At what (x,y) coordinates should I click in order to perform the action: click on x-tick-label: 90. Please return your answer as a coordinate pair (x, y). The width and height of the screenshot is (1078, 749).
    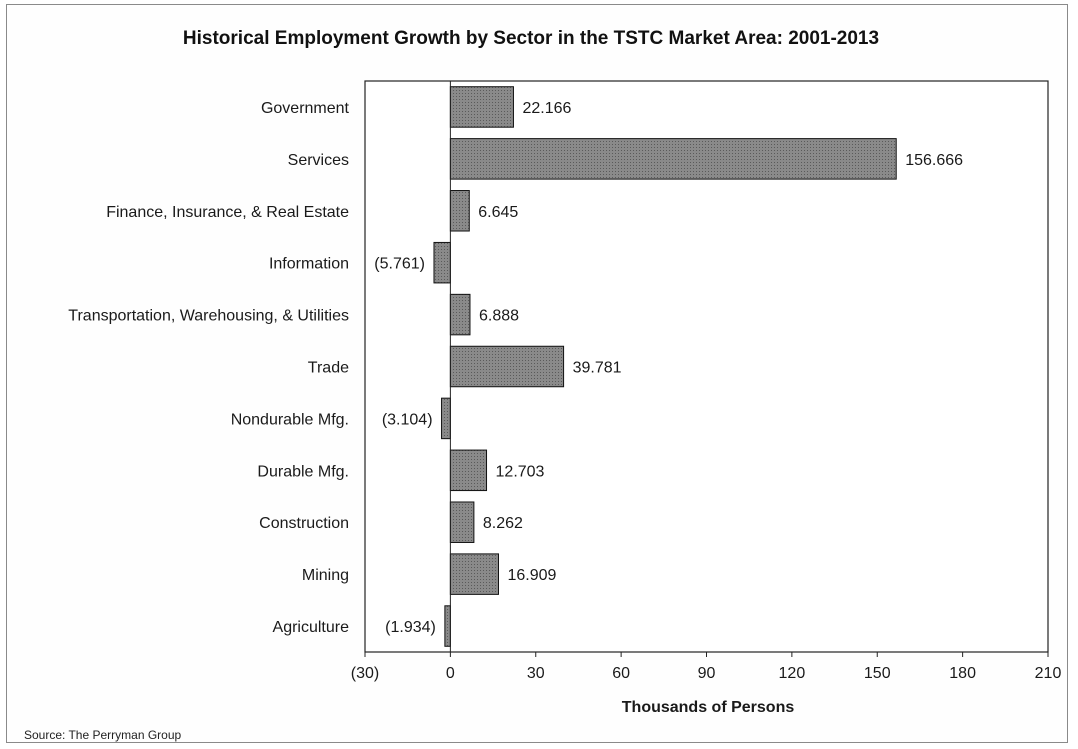
    Looking at the image, I should click on (707, 673).